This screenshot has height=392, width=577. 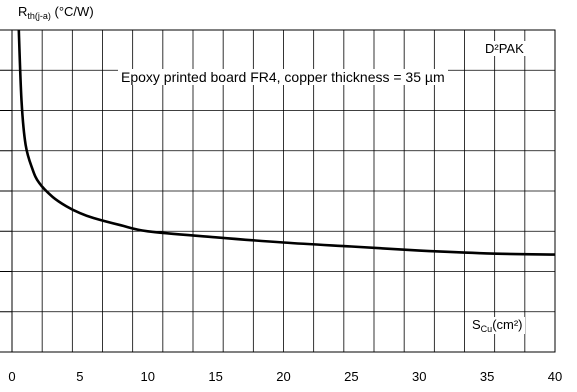 I want to click on x-tick-label: 20, so click(x=283, y=376).